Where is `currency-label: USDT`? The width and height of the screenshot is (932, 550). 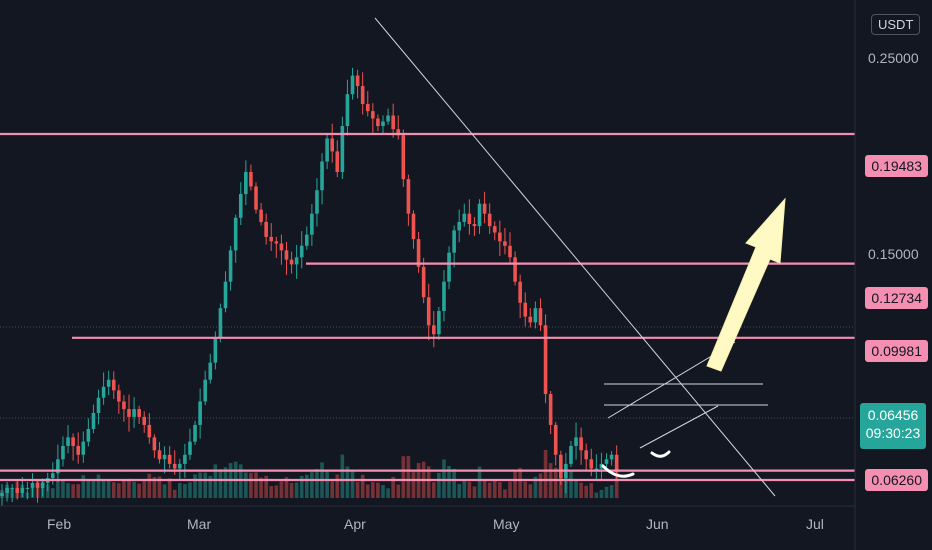
currency-label: USDT is located at coordinates (896, 24).